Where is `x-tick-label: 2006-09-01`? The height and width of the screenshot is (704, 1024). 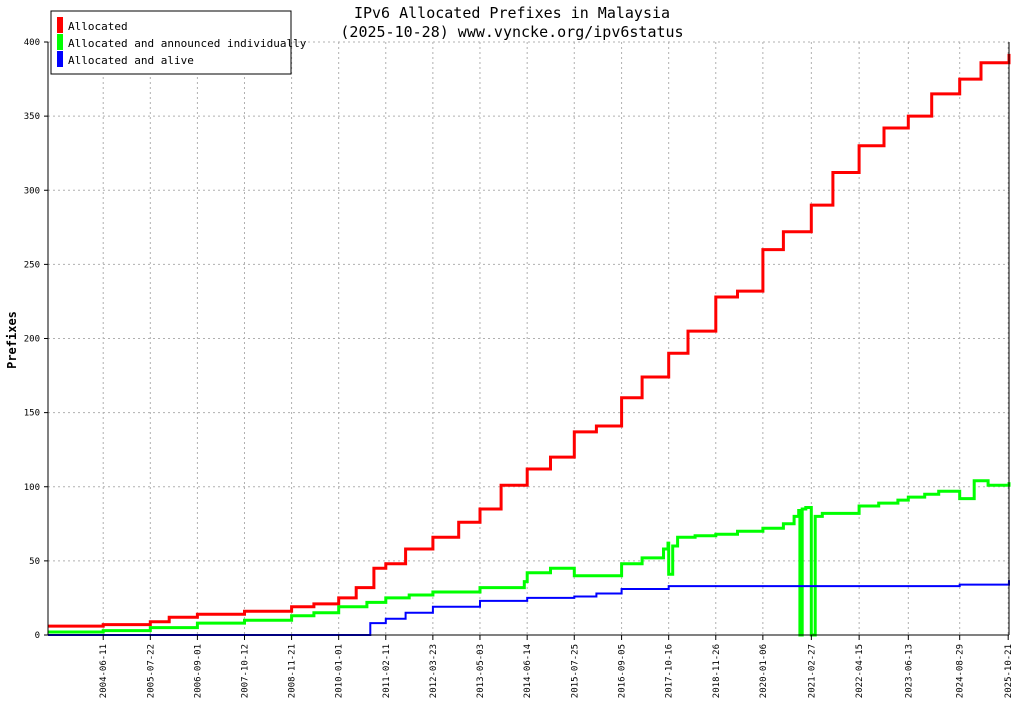
x-tick-label: 2006-09-01 is located at coordinates (198, 671).